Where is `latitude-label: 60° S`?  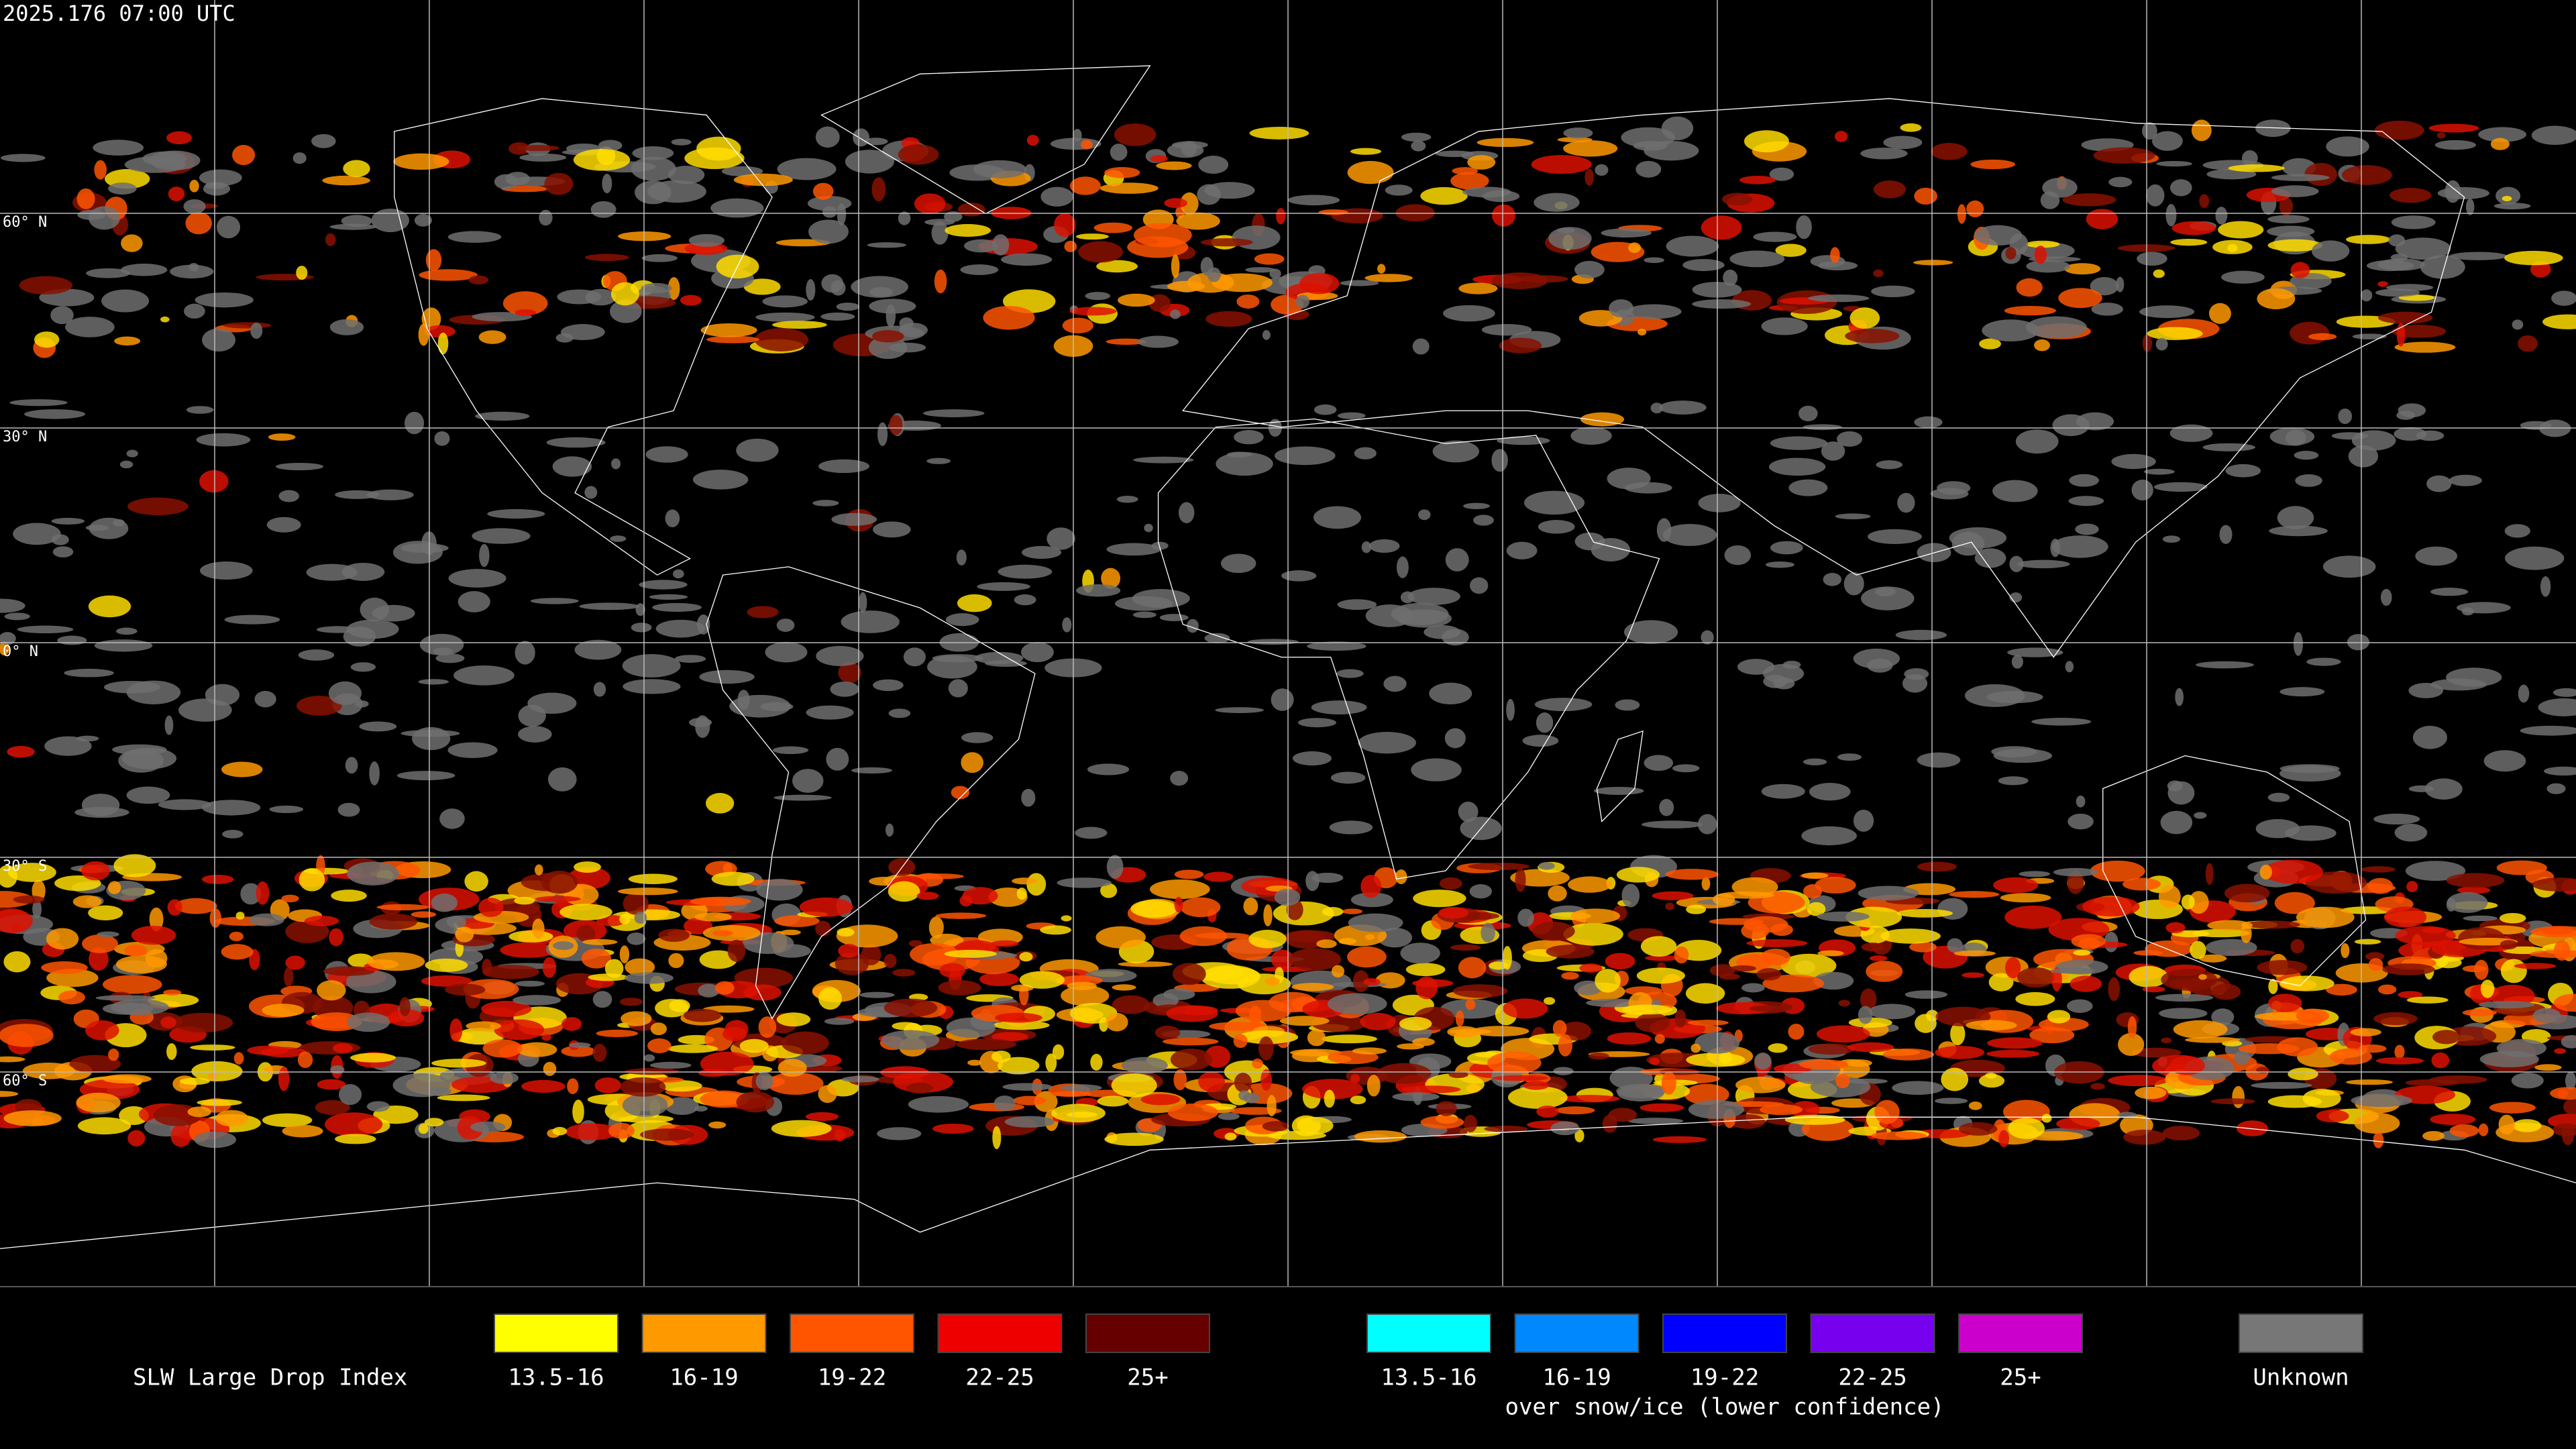 latitude-label: 60° S is located at coordinates (25, 1081).